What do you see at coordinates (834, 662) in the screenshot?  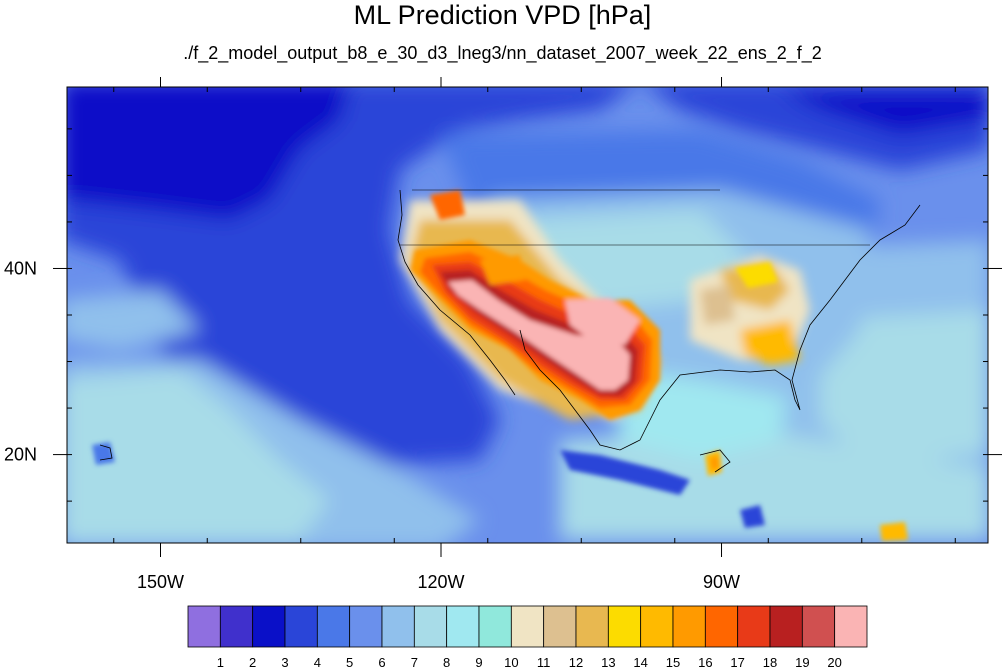 I see `colorbar-label: 20` at bounding box center [834, 662].